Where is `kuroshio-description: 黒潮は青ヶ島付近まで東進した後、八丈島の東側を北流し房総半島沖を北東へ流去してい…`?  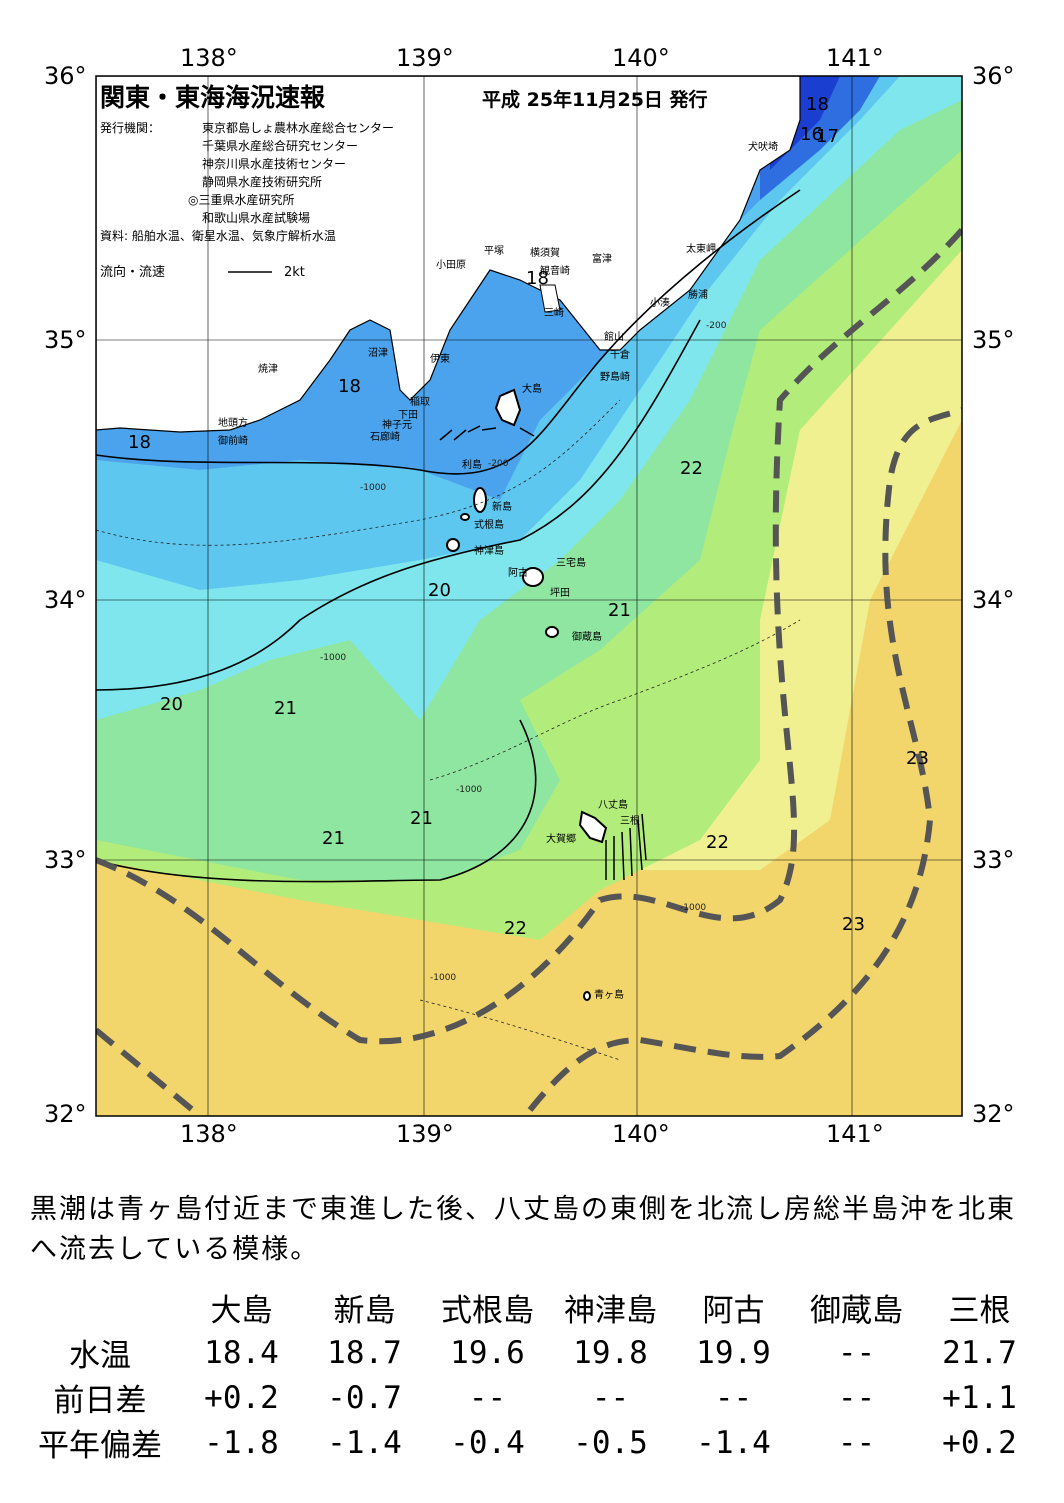
kuroshio-description: 黒潮は青ヶ島付近まで東進した後、八丈島の東側を北流し房総半島沖を北東へ流去してい… is located at coordinates (523, 1229).